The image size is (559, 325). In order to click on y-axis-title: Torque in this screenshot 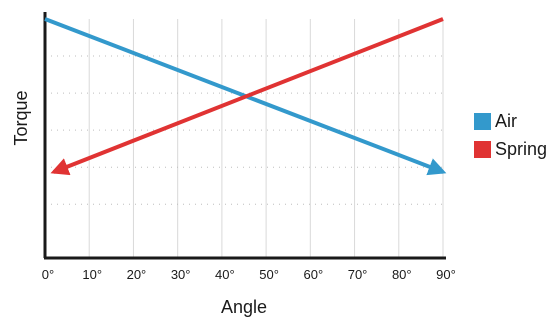, I will do `click(21, 117)`.